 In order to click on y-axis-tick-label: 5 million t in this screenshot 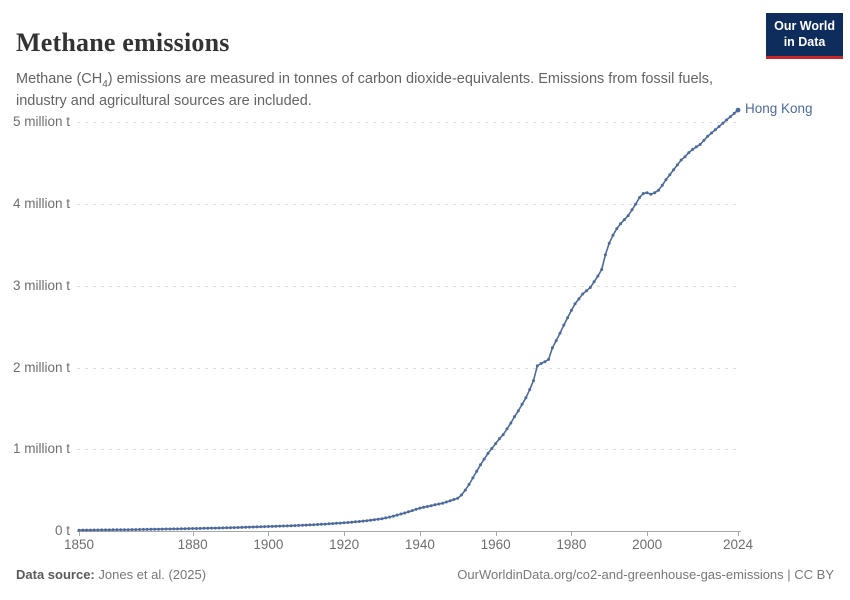, I will do `click(41, 122)`.